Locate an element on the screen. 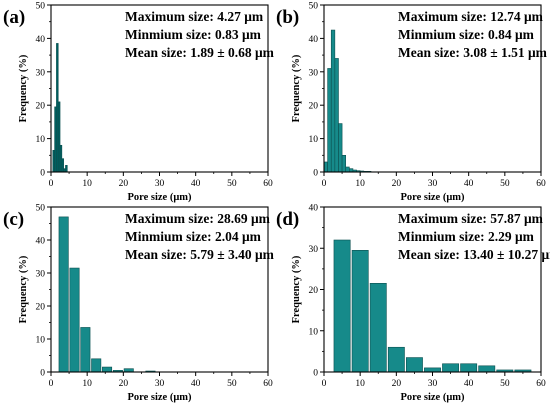 This screenshot has height=408, width=550. statistics-annotation: Maximum size: 28.69 μm is located at coordinates (198, 218).